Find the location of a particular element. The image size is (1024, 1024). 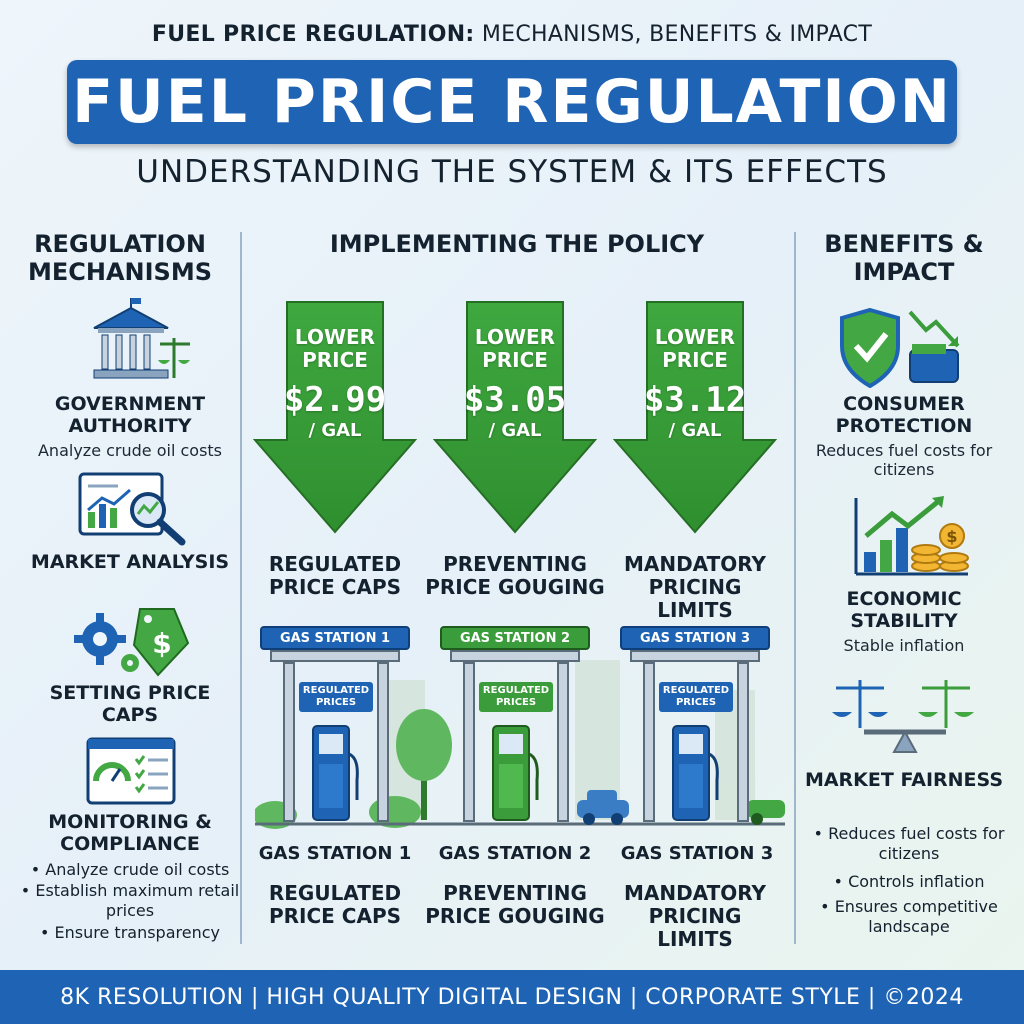

list-item: Analyze crude oil costs is located at coordinates (130, 869).